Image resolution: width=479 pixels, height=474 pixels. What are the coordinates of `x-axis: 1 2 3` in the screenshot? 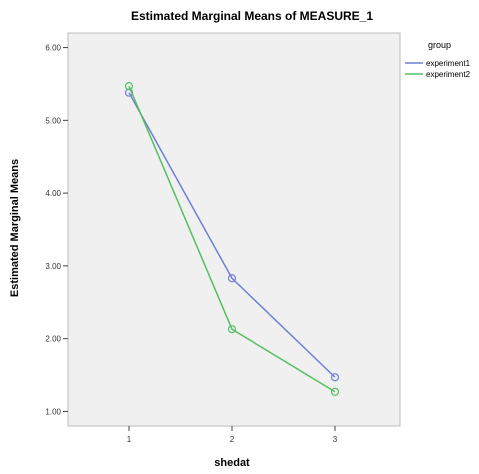 It's located at (232, 435).